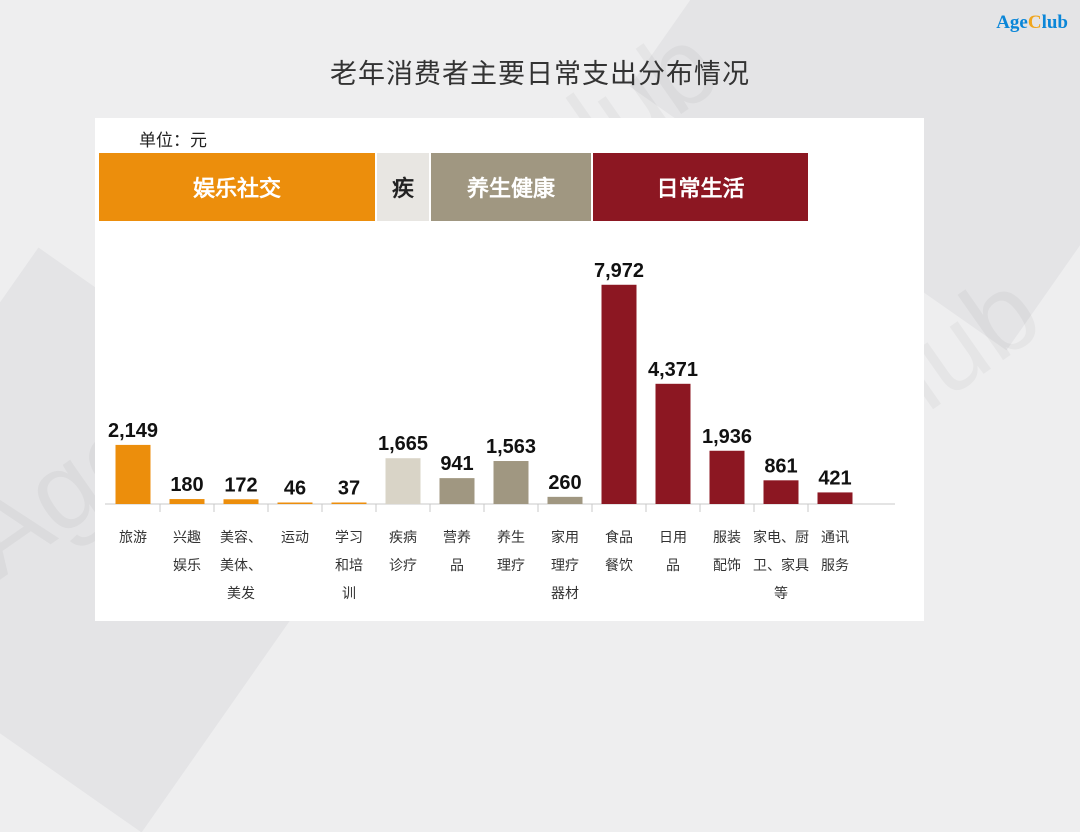  I want to click on category-label: 美容、, so click(241, 537).